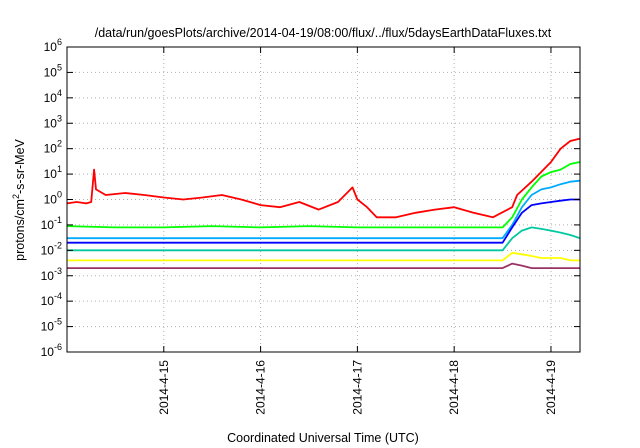  Describe the element at coordinates (58, 347) in the screenshot. I see `y-tick-label-sup: -6` at that location.